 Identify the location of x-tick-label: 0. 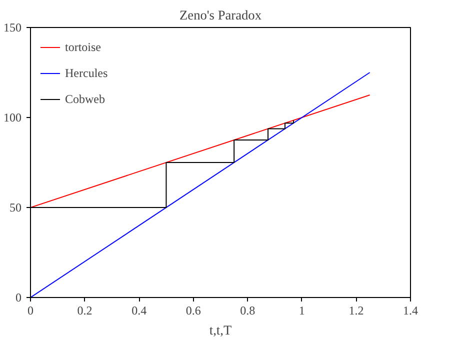
(31, 311).